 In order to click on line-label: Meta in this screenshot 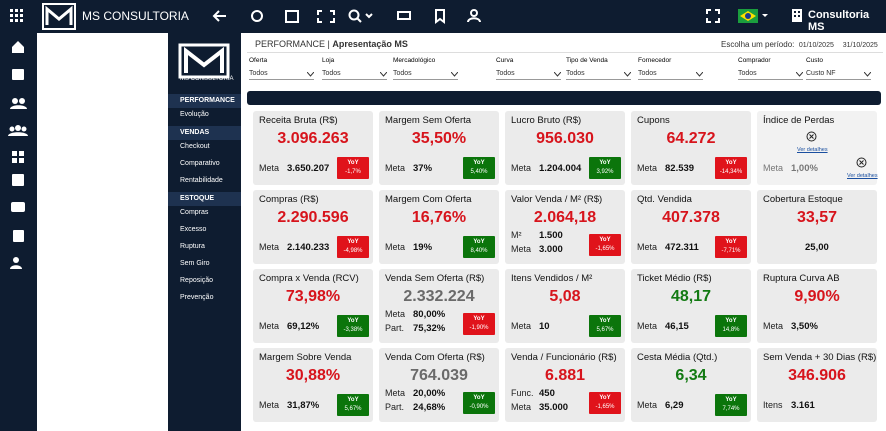, I will do `click(395, 168)`.